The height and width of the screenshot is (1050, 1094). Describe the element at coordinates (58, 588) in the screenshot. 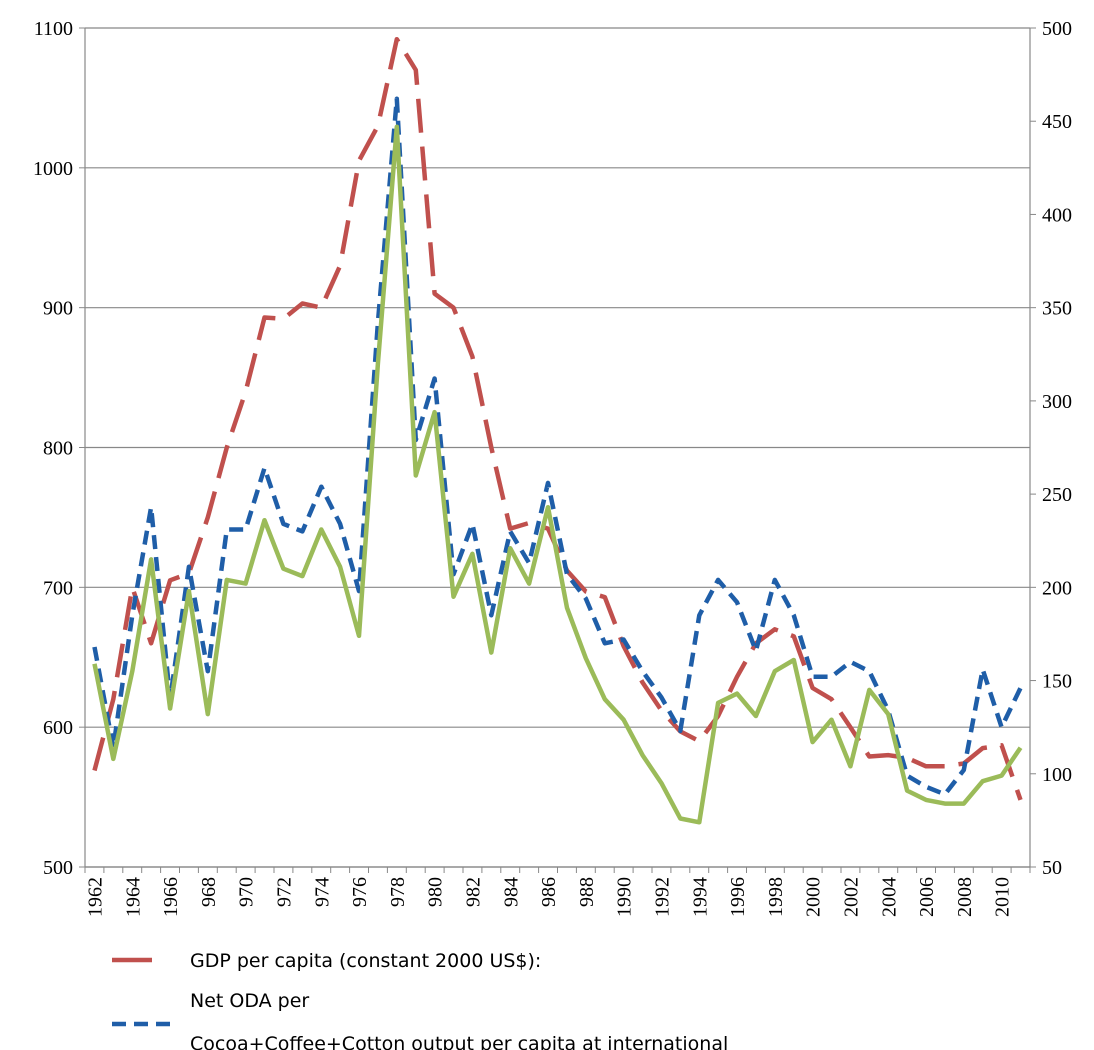

I see `y-tick-label: 700` at that location.